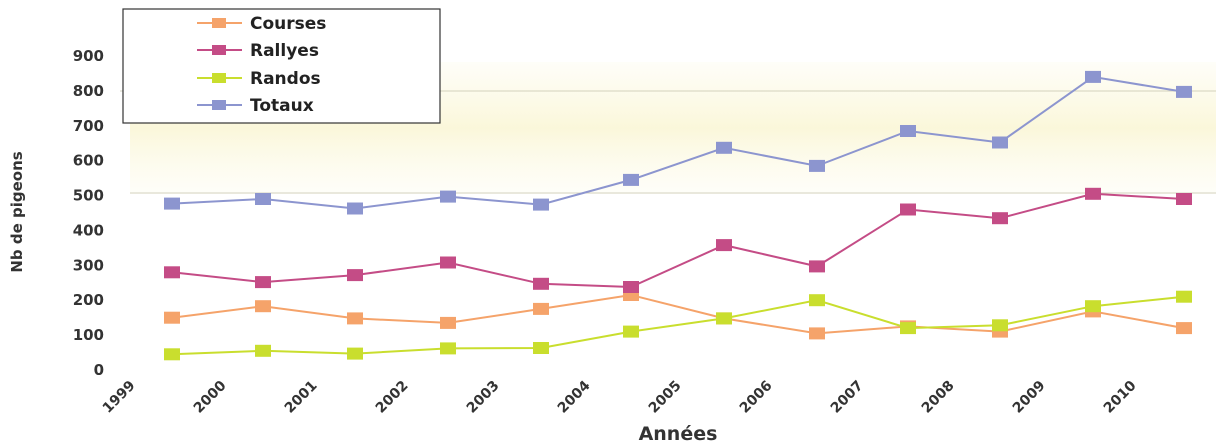  What do you see at coordinates (285, 79) in the screenshot?
I see `legend-label: Randos` at bounding box center [285, 79].